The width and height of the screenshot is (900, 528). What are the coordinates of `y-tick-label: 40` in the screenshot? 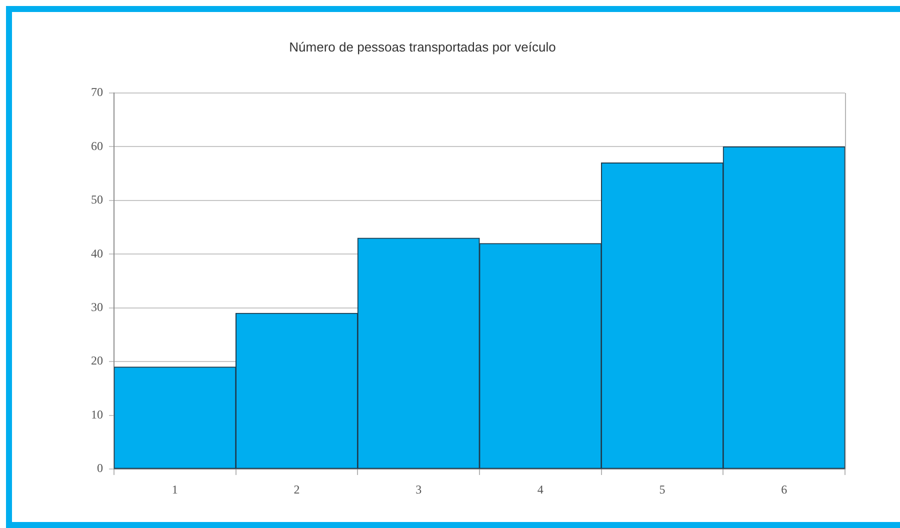 It's located at (97, 253).